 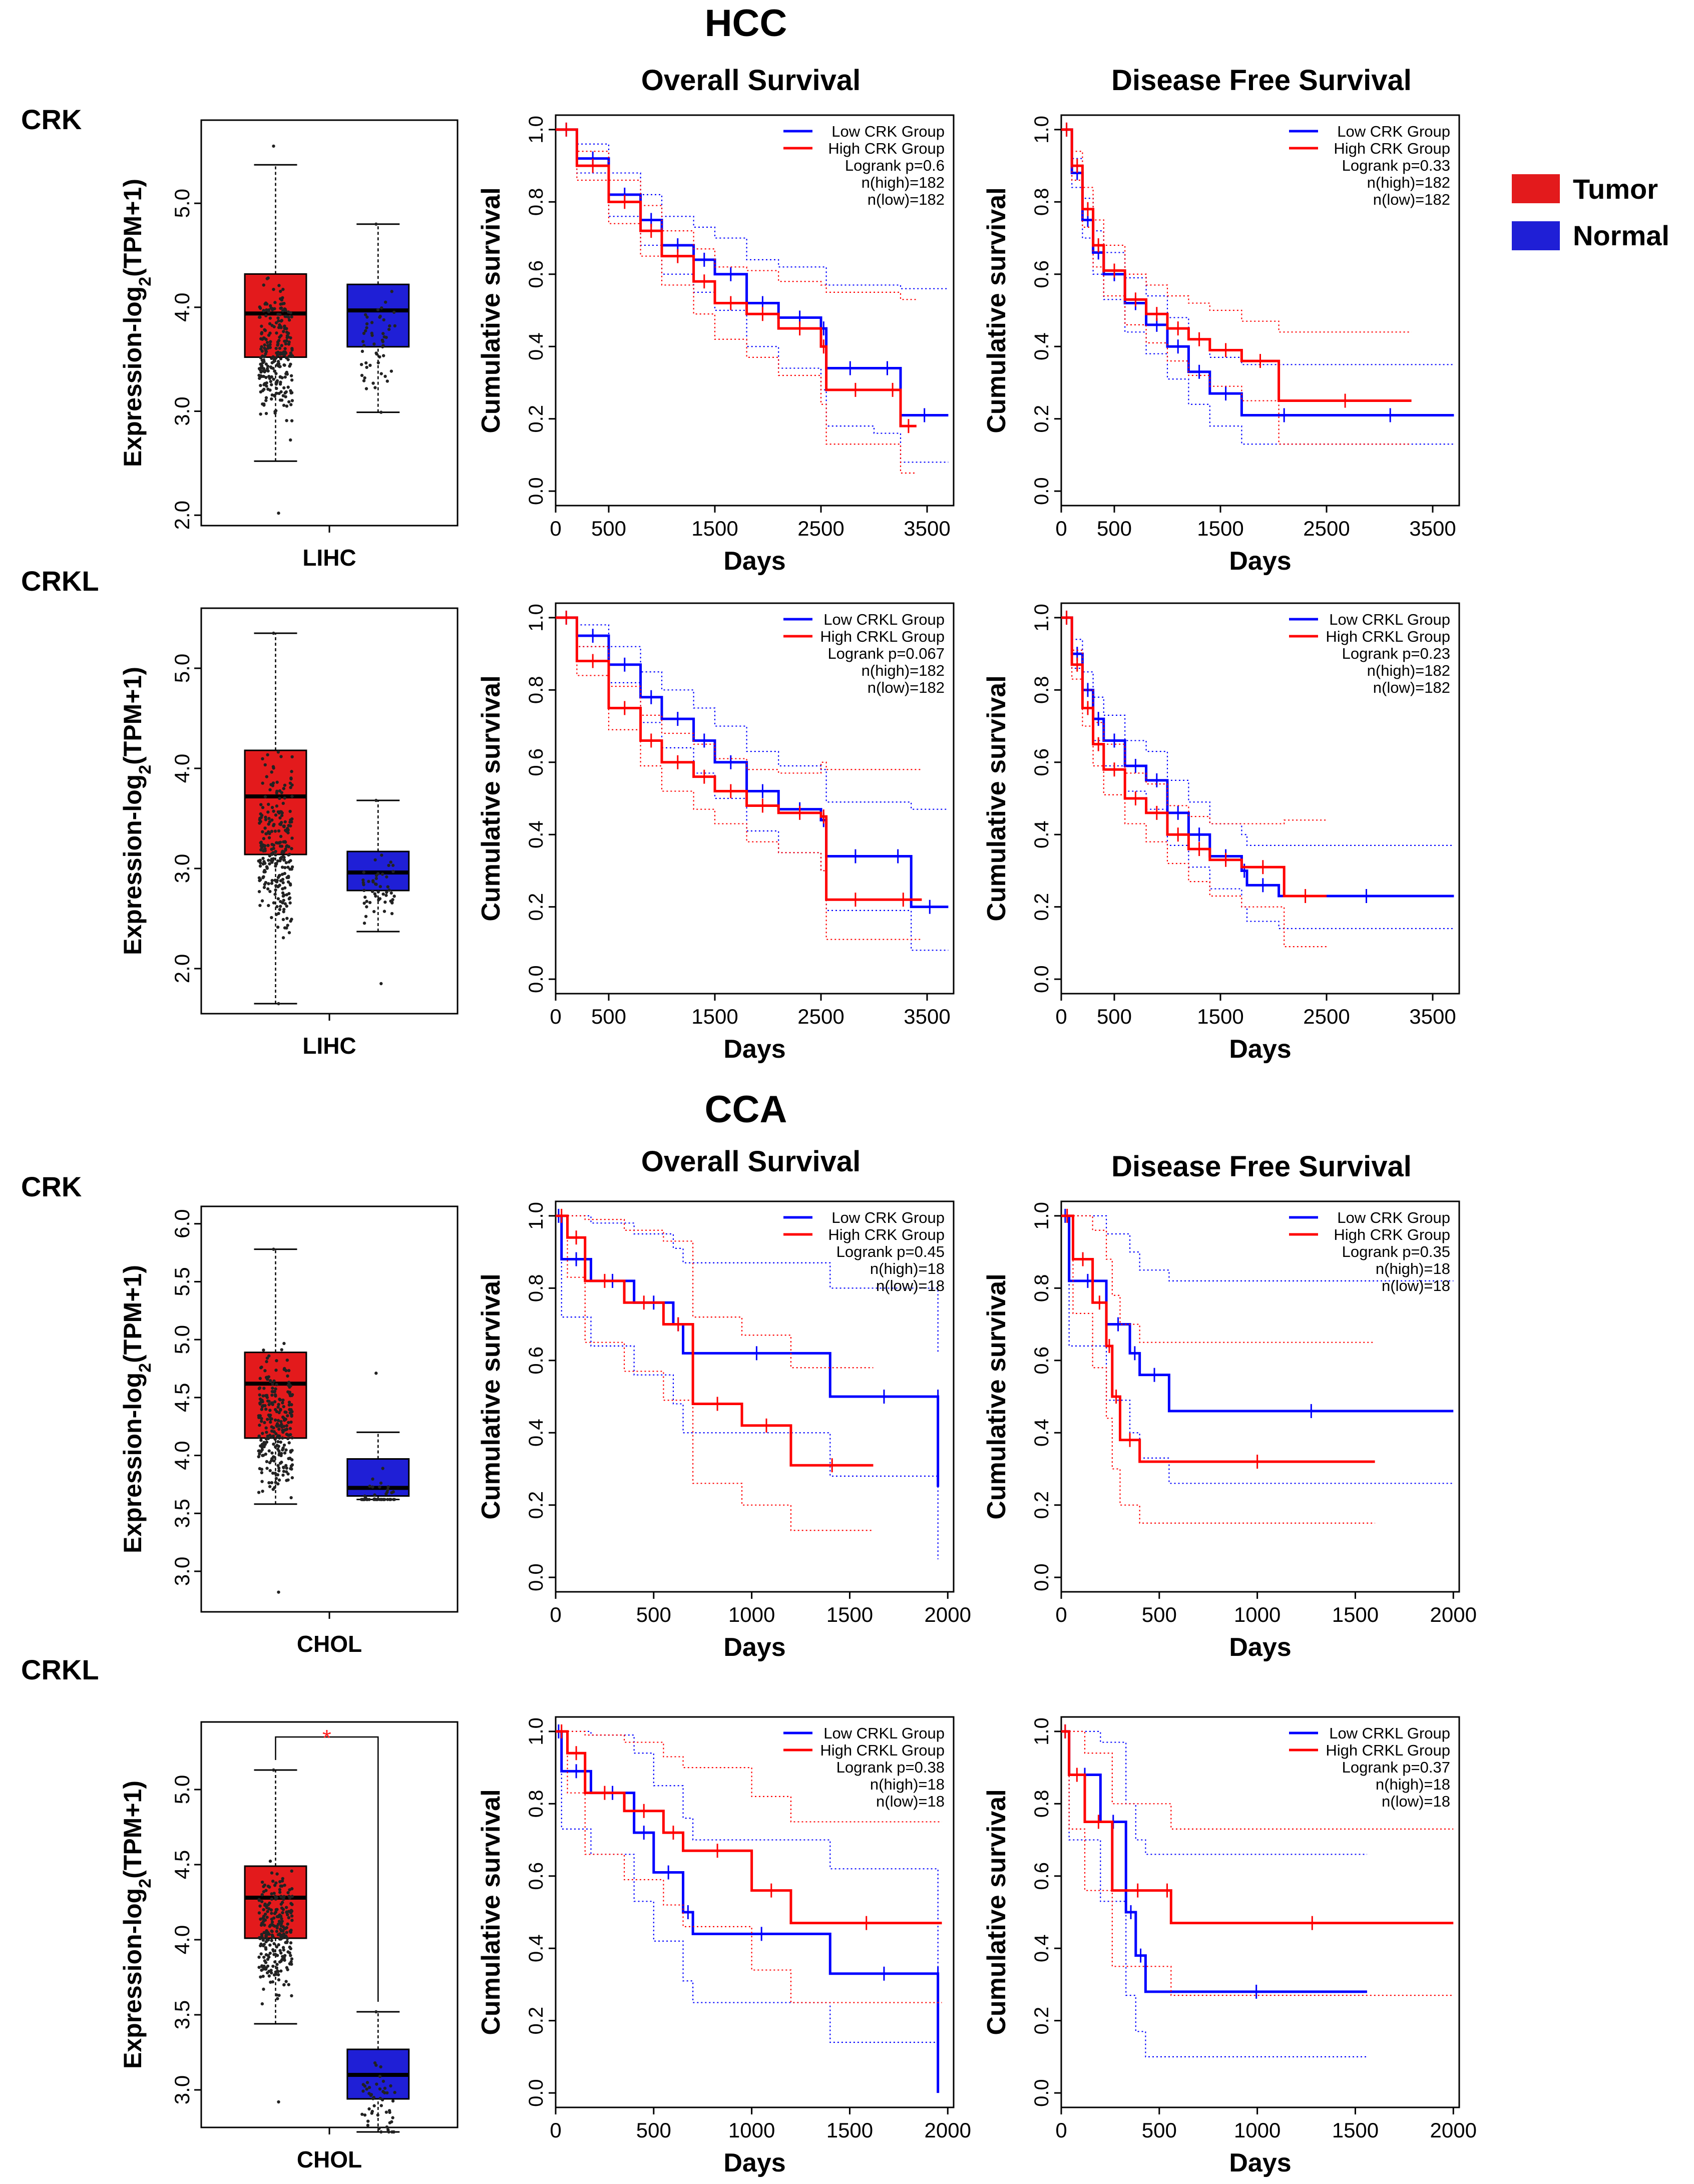 What do you see at coordinates (1042, 1948) in the screenshot?
I see `y-tick-label: 0.4` at bounding box center [1042, 1948].